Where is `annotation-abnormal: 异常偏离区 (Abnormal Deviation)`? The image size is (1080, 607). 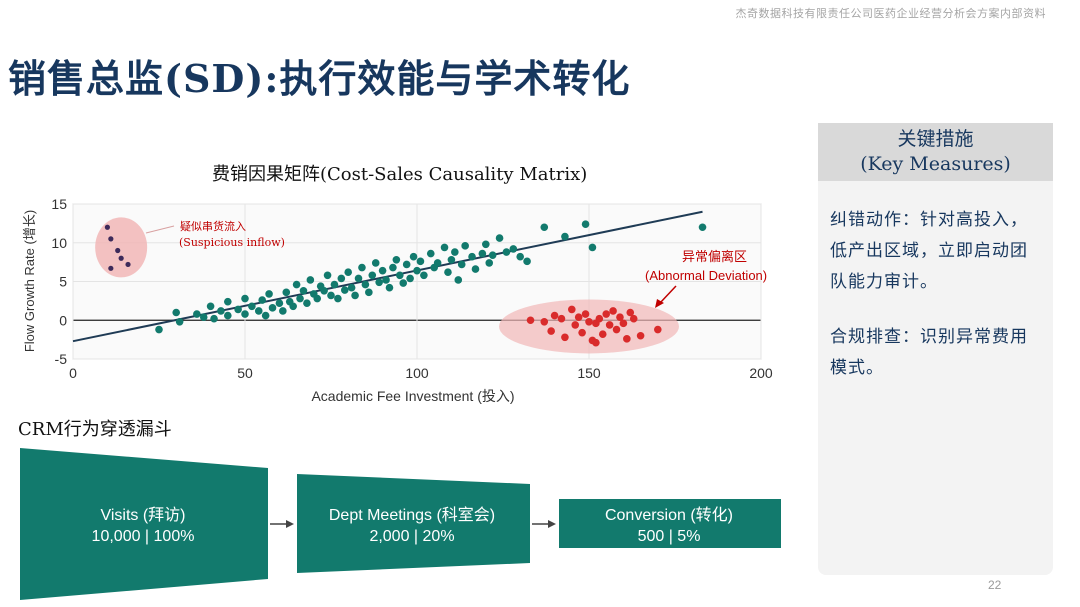 annotation-abnormal: 异常偏离区 (Abnormal Deviation) is located at coordinates (706, 278).